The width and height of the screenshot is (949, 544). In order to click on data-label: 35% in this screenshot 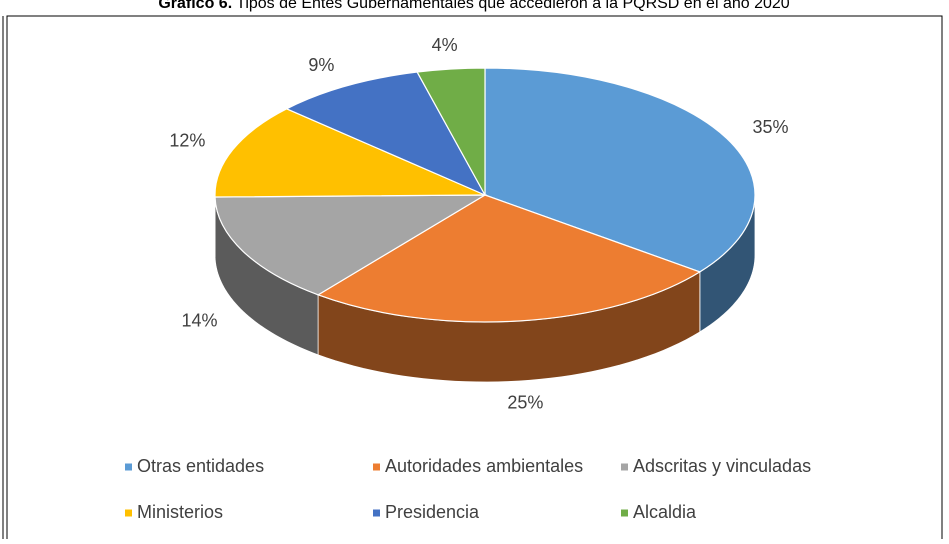, I will do `click(770, 127)`.